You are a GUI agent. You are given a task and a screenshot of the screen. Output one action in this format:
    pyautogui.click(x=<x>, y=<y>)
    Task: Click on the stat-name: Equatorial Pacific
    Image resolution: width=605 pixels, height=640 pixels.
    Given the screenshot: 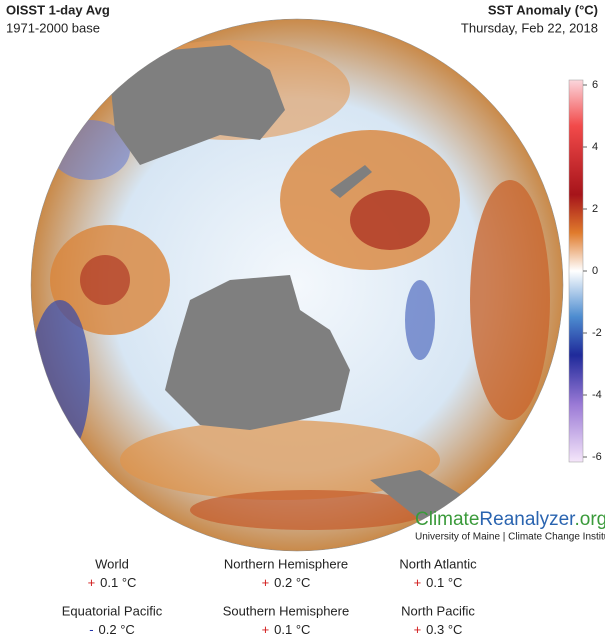 What is the action you would take?
    pyautogui.click(x=112, y=610)
    